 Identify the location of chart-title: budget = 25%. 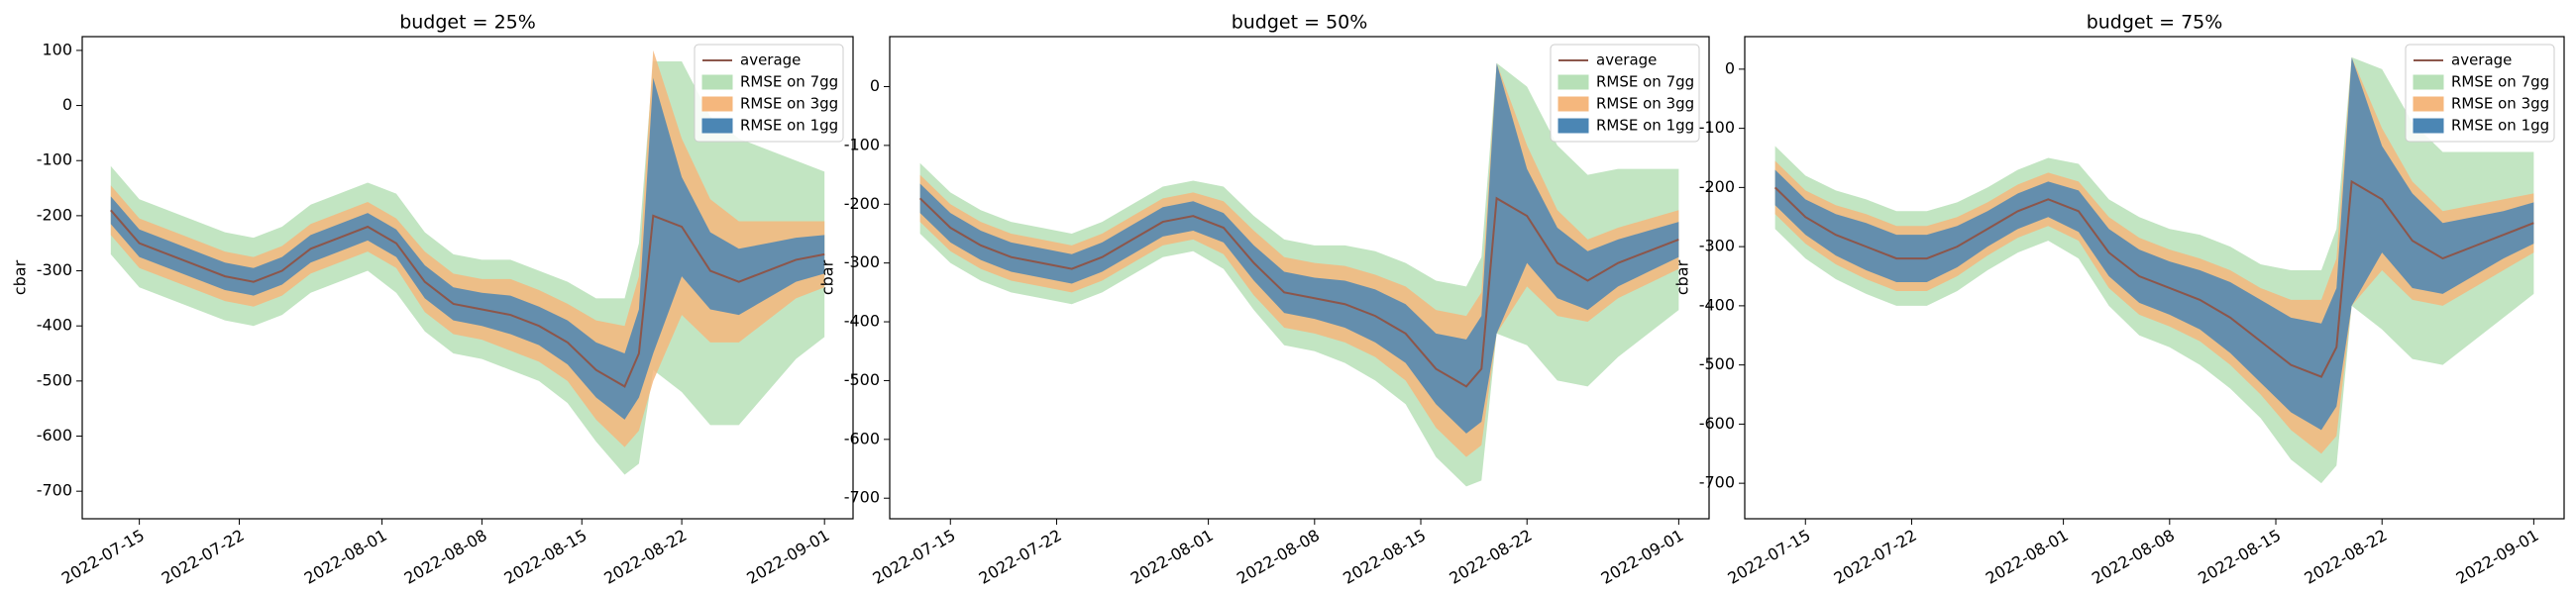
(467, 23).